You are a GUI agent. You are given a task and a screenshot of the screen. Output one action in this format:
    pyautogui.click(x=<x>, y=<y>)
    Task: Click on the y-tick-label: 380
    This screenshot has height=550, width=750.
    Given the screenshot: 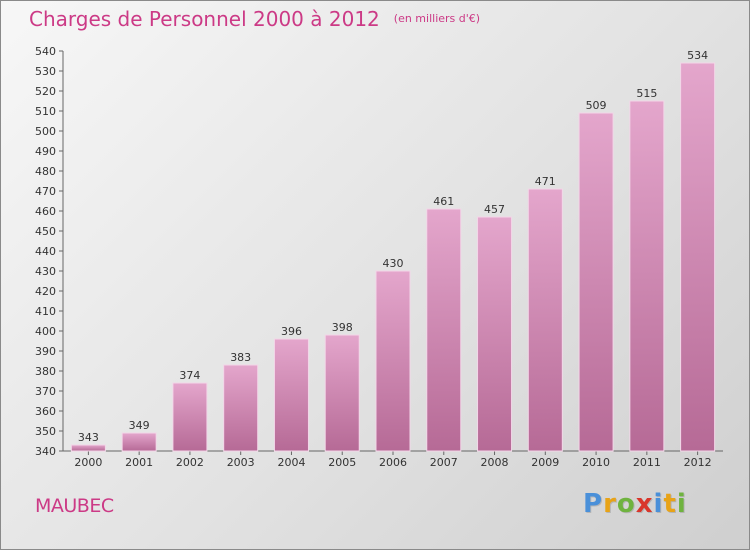 What is the action you would take?
    pyautogui.click(x=45, y=371)
    